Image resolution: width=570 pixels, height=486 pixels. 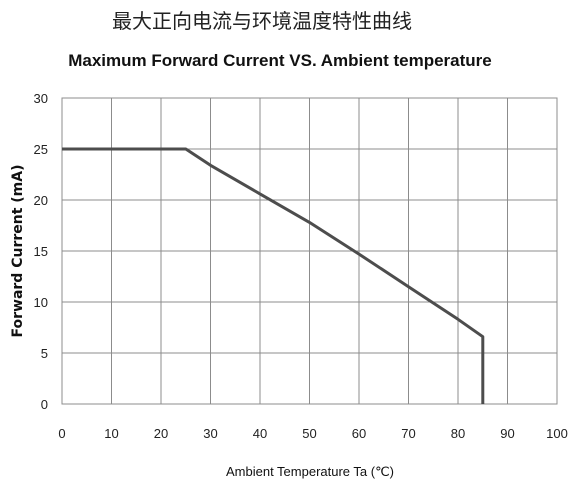 I want to click on x-tick-label: 100, so click(x=557, y=433).